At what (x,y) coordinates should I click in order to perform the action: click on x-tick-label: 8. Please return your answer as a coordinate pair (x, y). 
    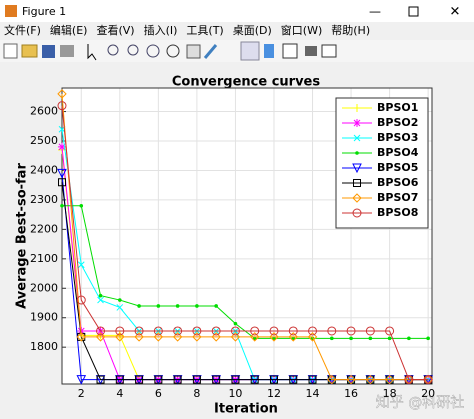
    Looking at the image, I should click on (196, 393).